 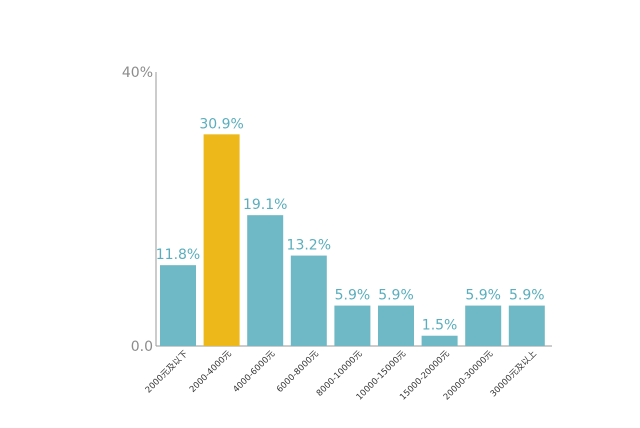 I want to click on x-tick-label: 8000-10000元, so click(x=340, y=374).